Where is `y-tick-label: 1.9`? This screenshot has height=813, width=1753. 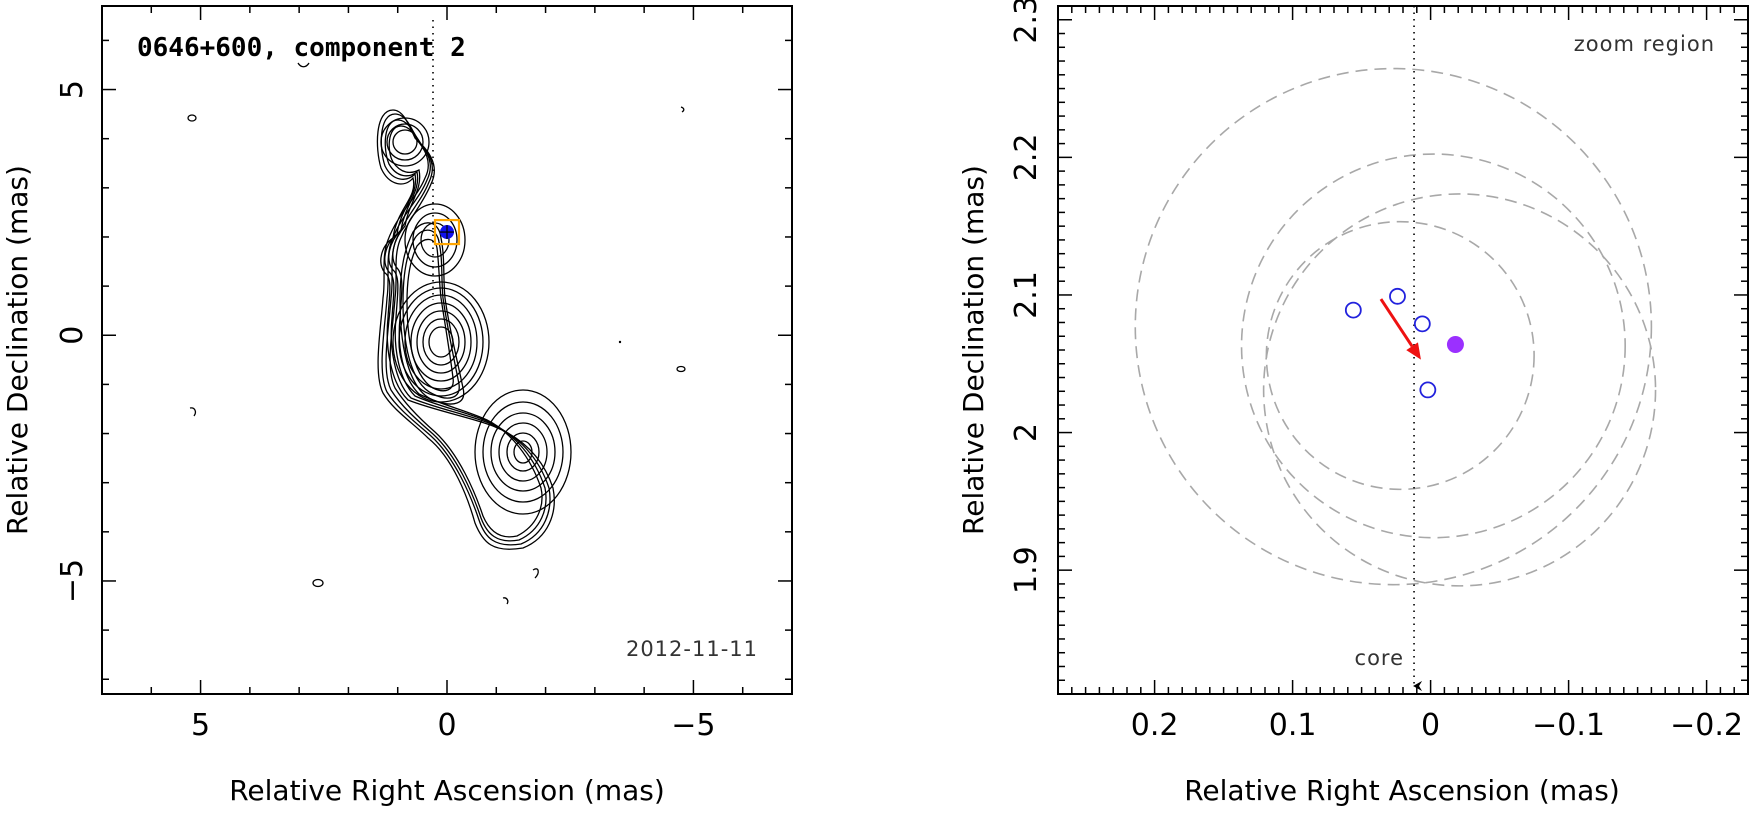 y-tick-label: 1.9 is located at coordinates (1026, 570).